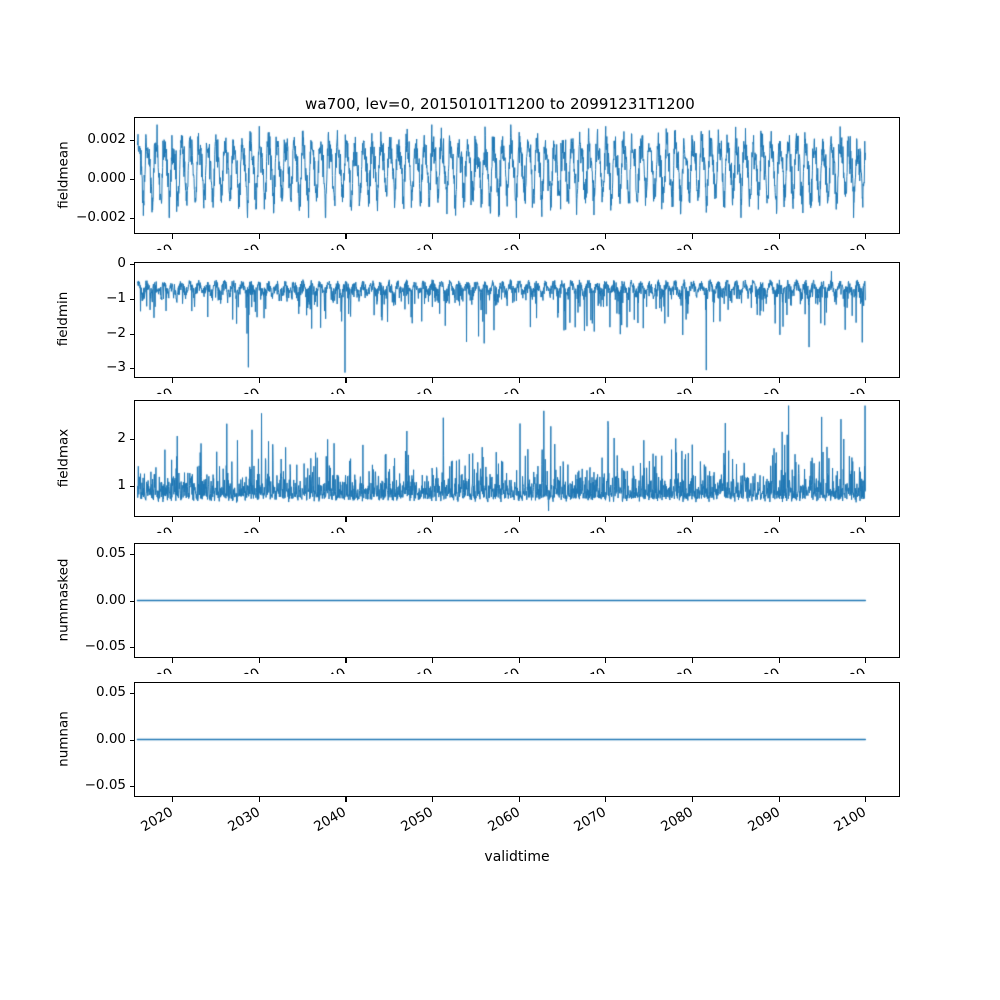  I want to click on x-tick-label-p4-4: 2060, so click(503, 820).